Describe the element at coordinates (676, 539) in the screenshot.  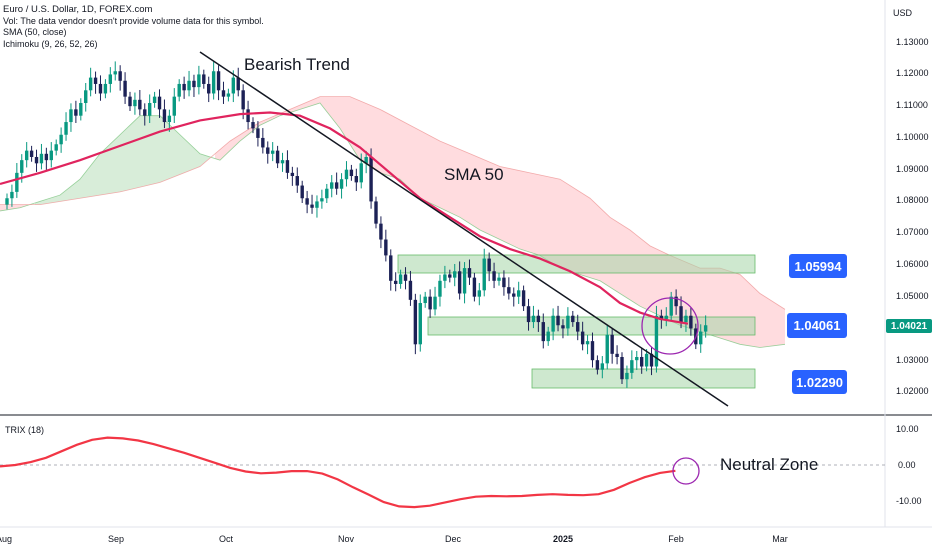
I see `x-tick: Feb` at that location.